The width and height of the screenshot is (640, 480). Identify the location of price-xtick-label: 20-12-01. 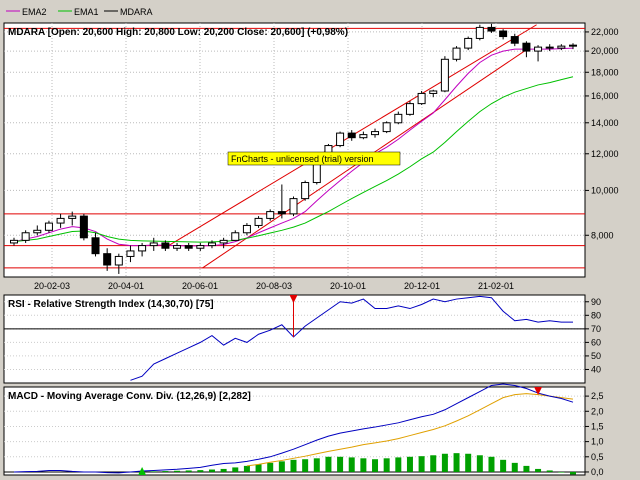
(422, 286).